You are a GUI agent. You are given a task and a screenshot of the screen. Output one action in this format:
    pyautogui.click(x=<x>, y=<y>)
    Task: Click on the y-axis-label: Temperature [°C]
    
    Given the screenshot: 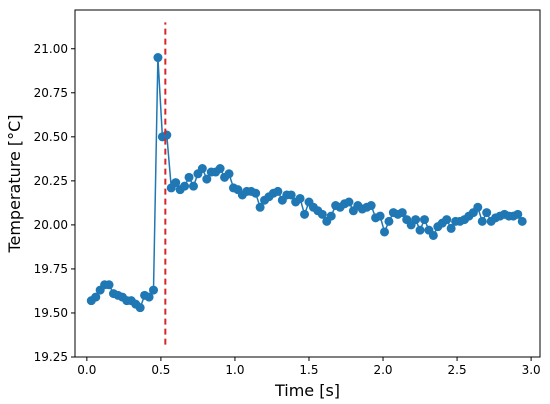 What is the action you would take?
    pyautogui.click(x=14, y=183)
    